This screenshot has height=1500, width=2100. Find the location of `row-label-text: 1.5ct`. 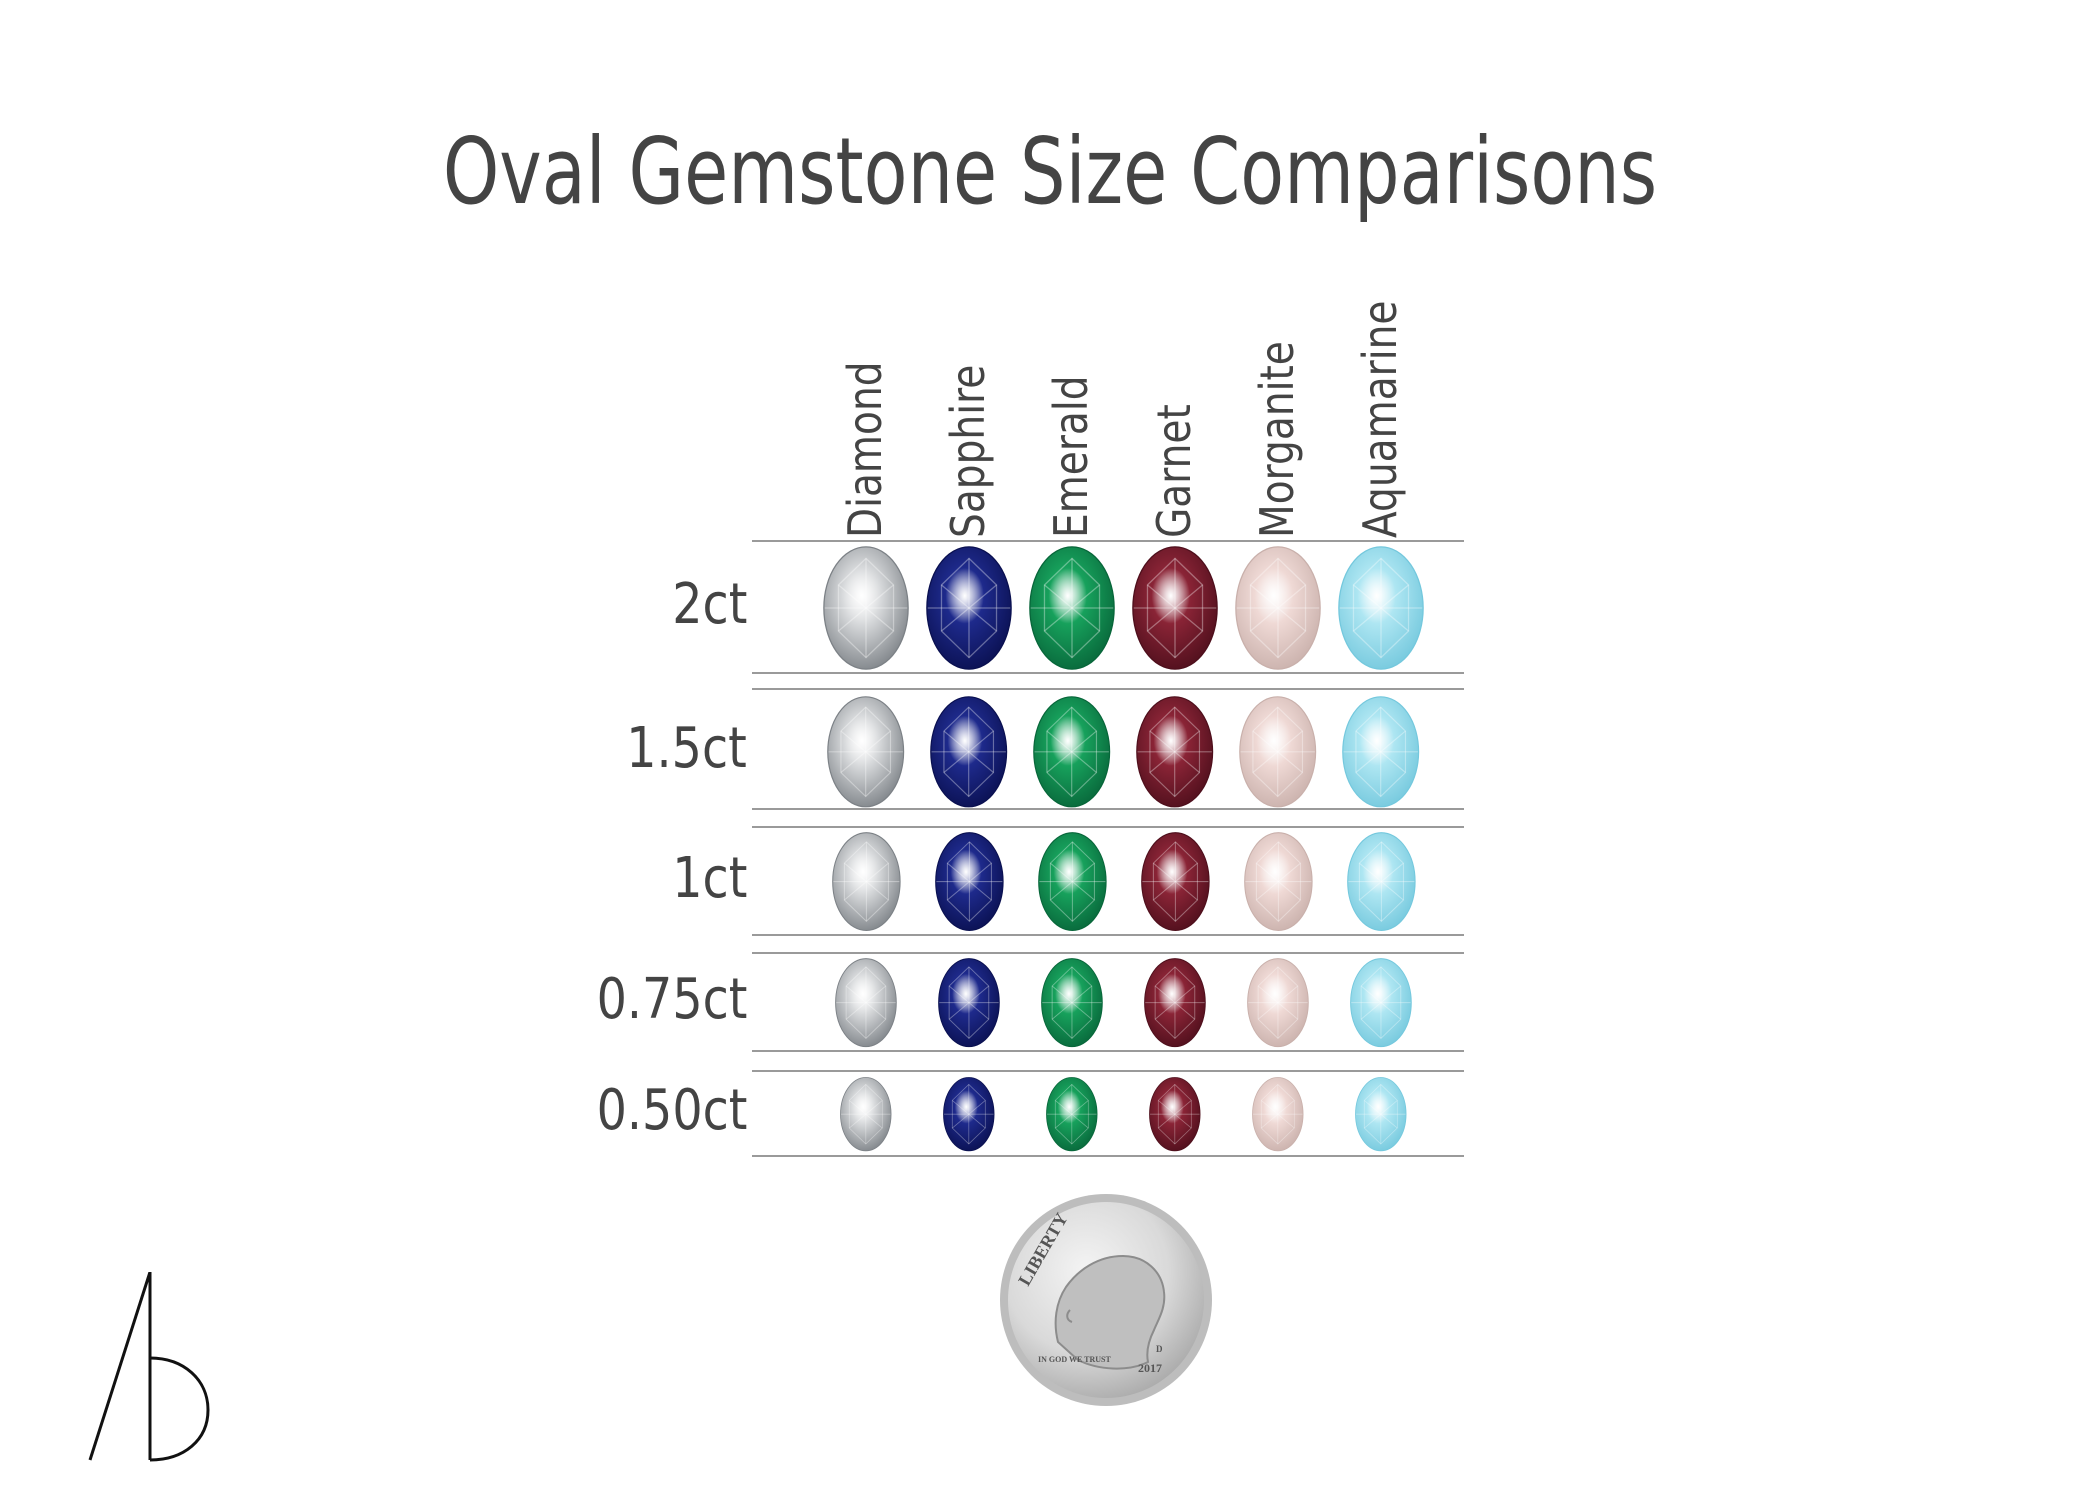

row-label-text: 1.5ct is located at coordinates (686, 748).